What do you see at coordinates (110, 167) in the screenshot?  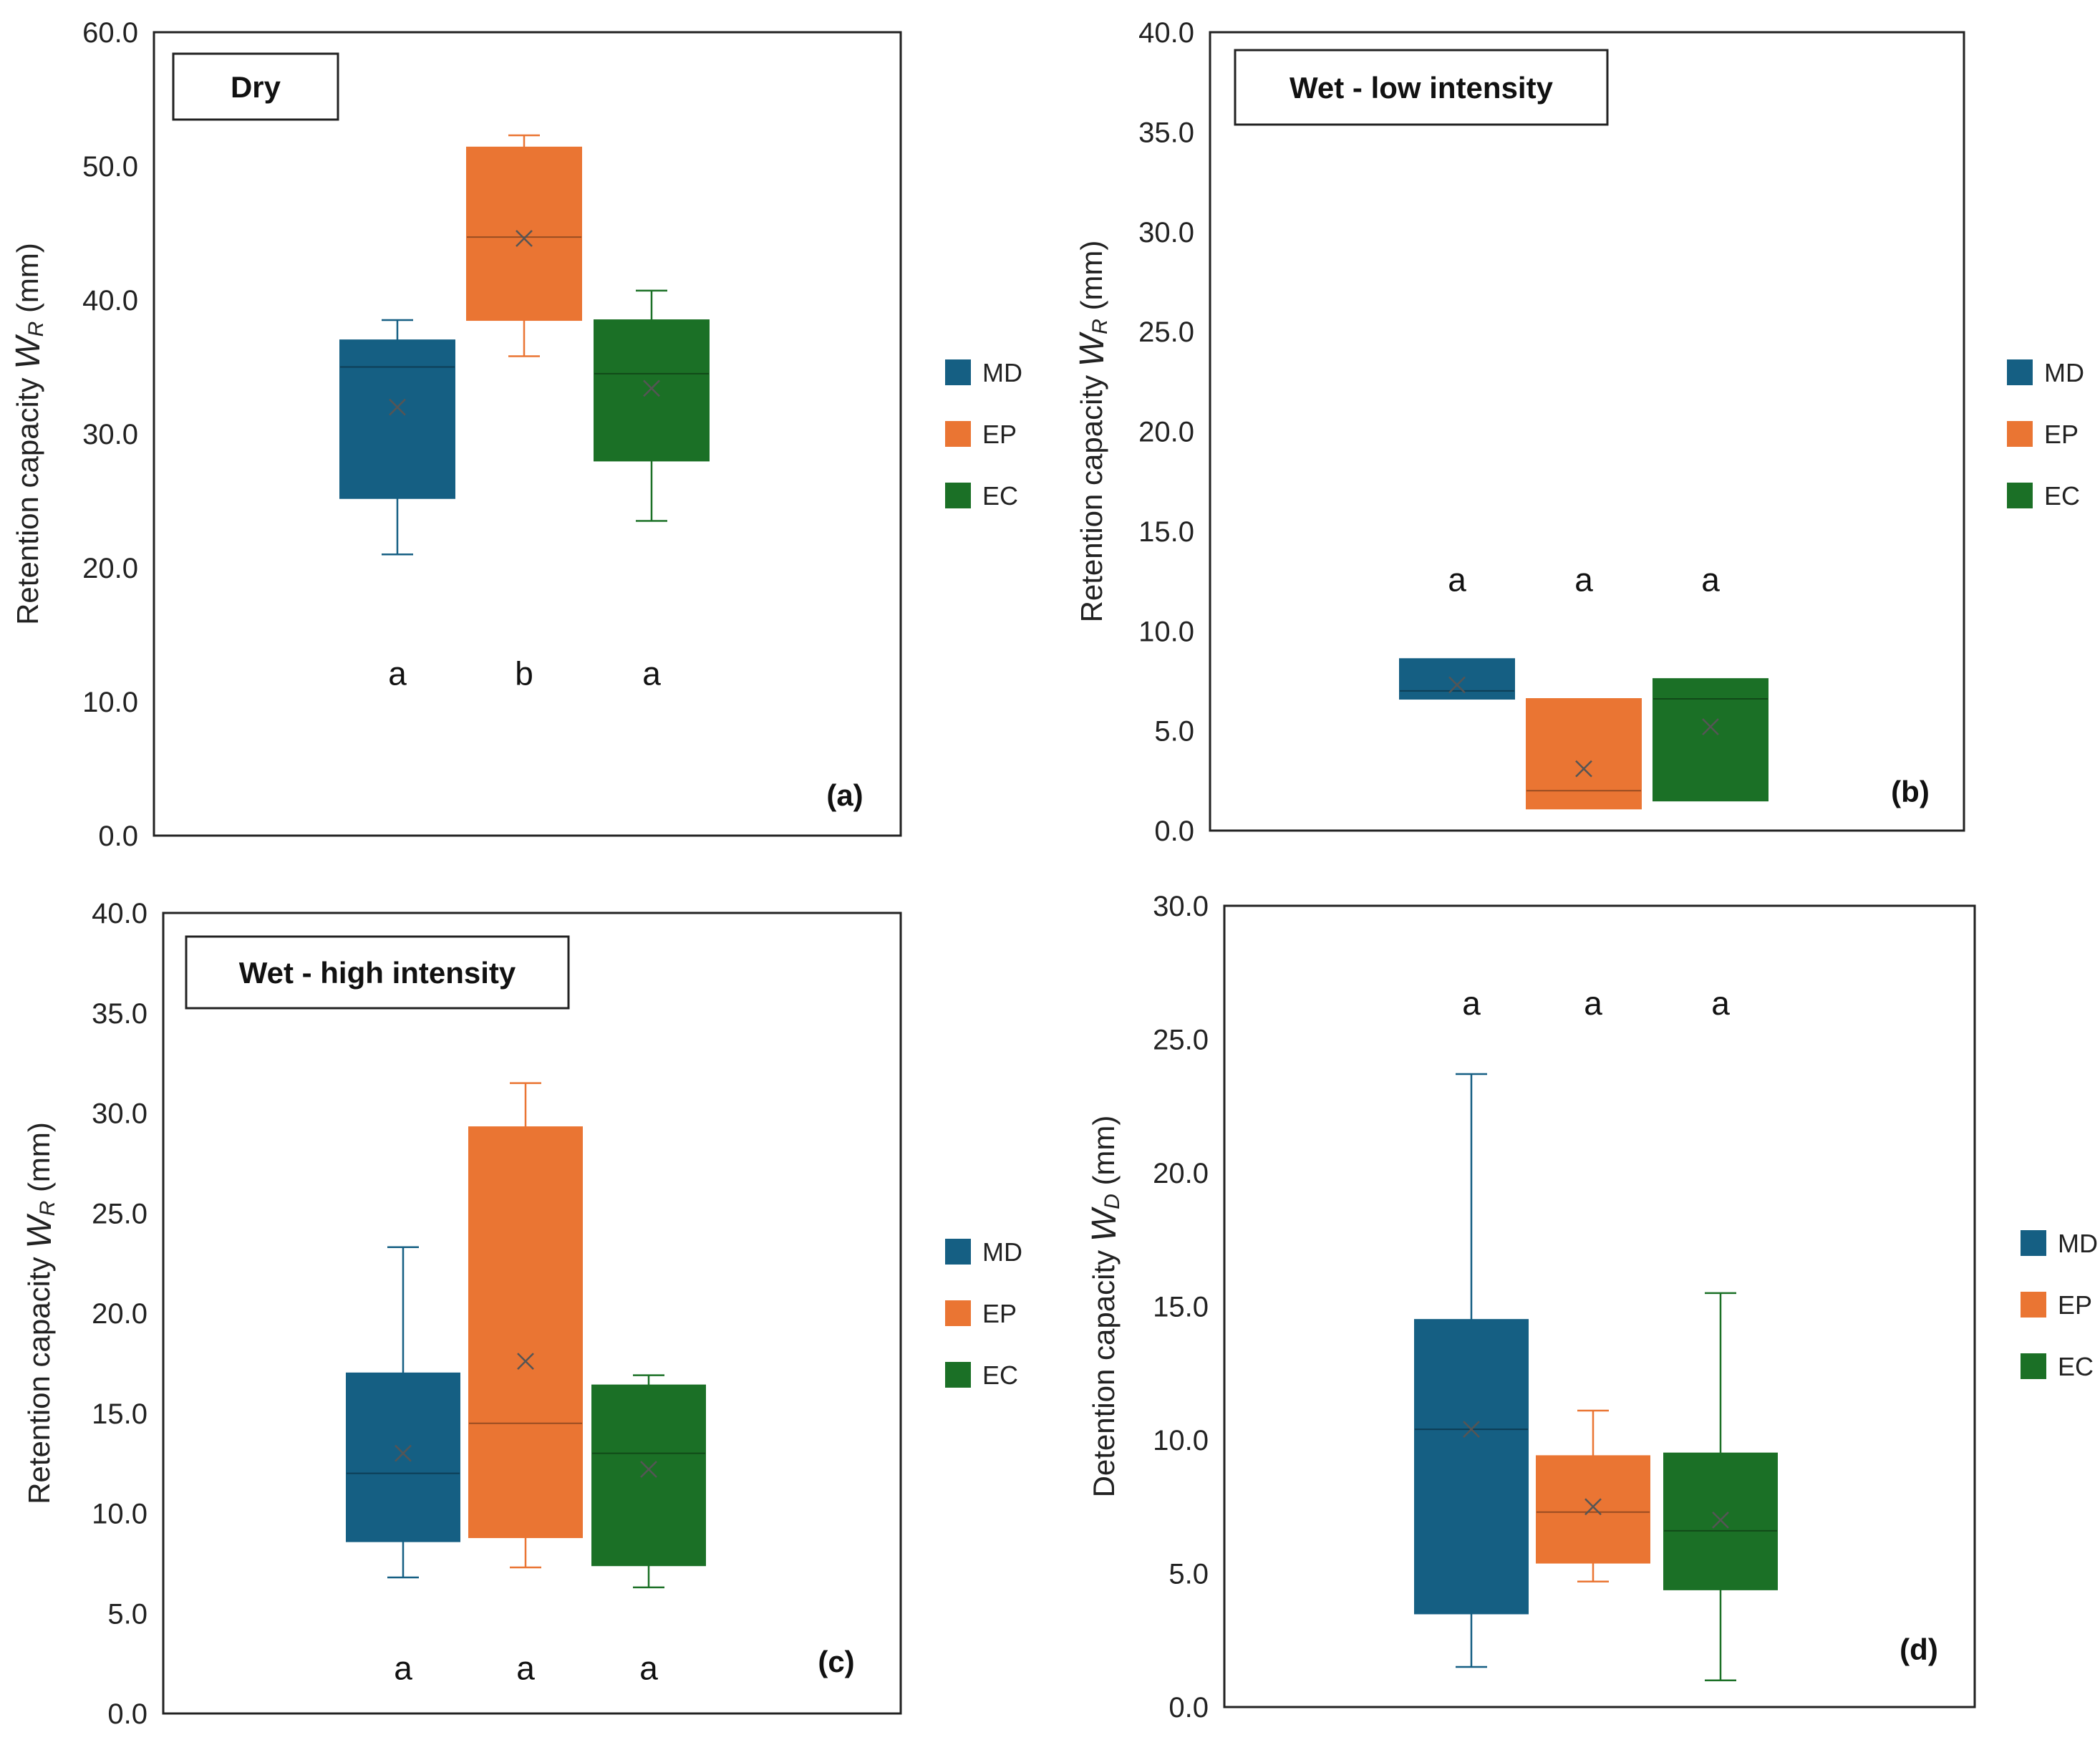 I see `y-tick-label: 50.0` at bounding box center [110, 167].